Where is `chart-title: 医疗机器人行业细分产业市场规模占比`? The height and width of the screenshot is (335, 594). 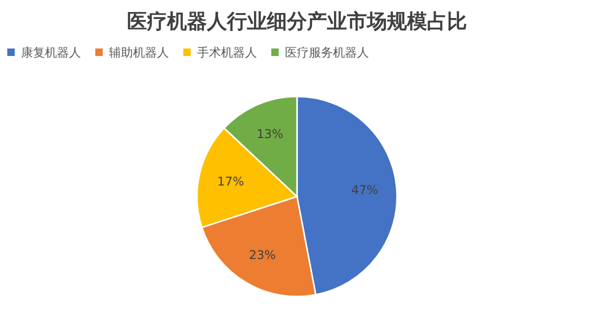
chart-title: 医疗机器人行业细分产业市场规模占比 is located at coordinates (297, 21).